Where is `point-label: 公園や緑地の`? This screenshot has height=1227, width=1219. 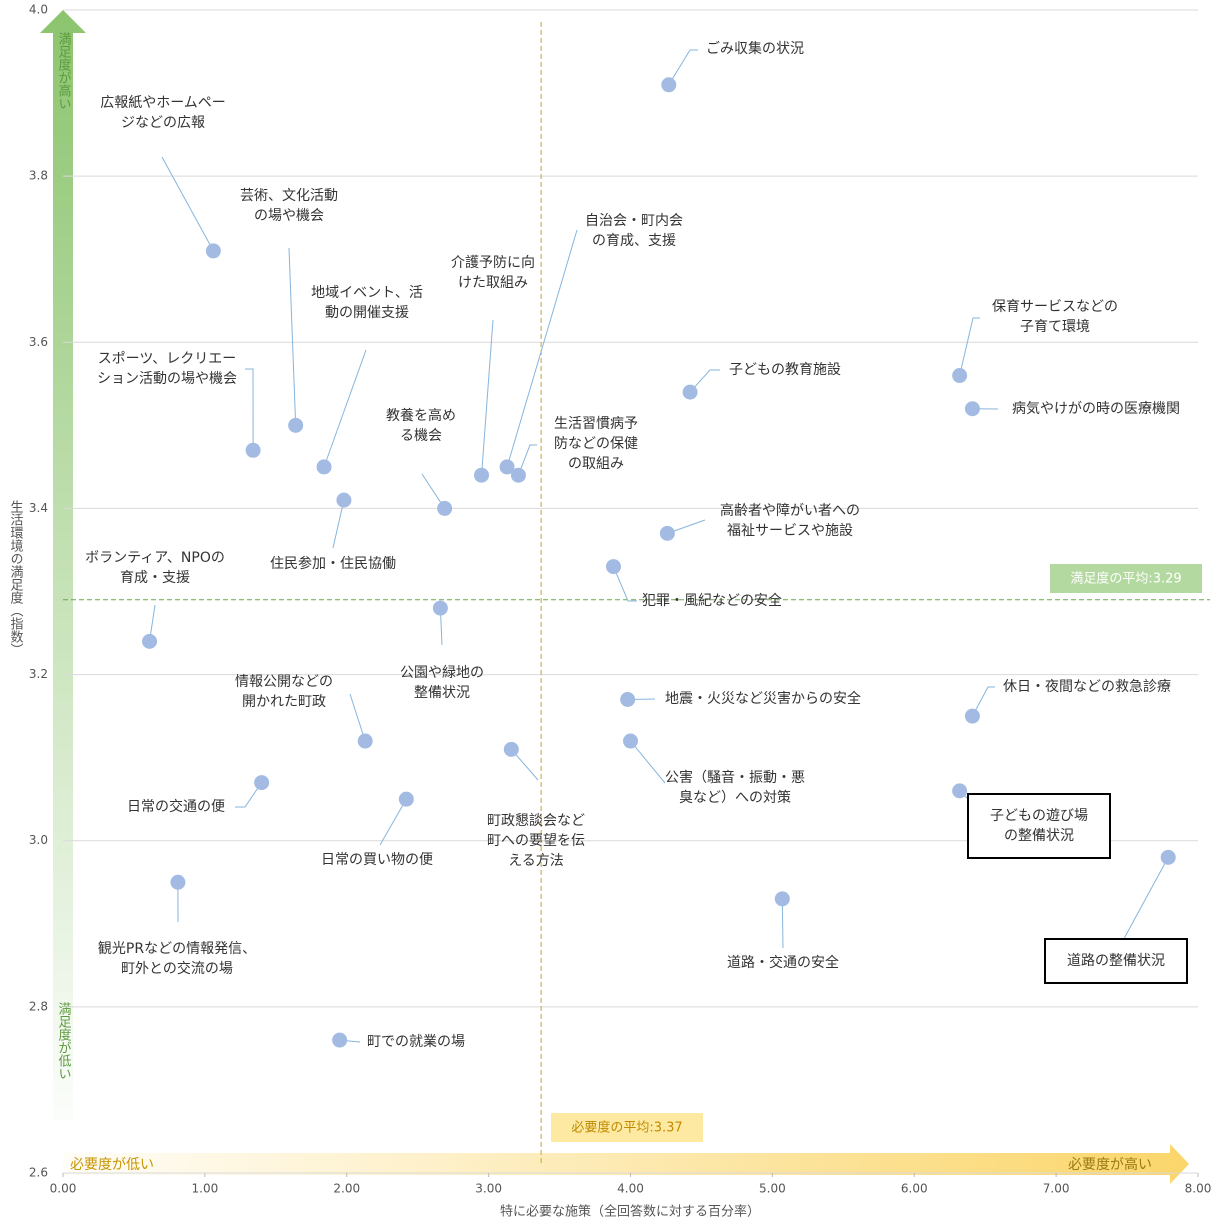
point-label: 公園や緑地の is located at coordinates (442, 673).